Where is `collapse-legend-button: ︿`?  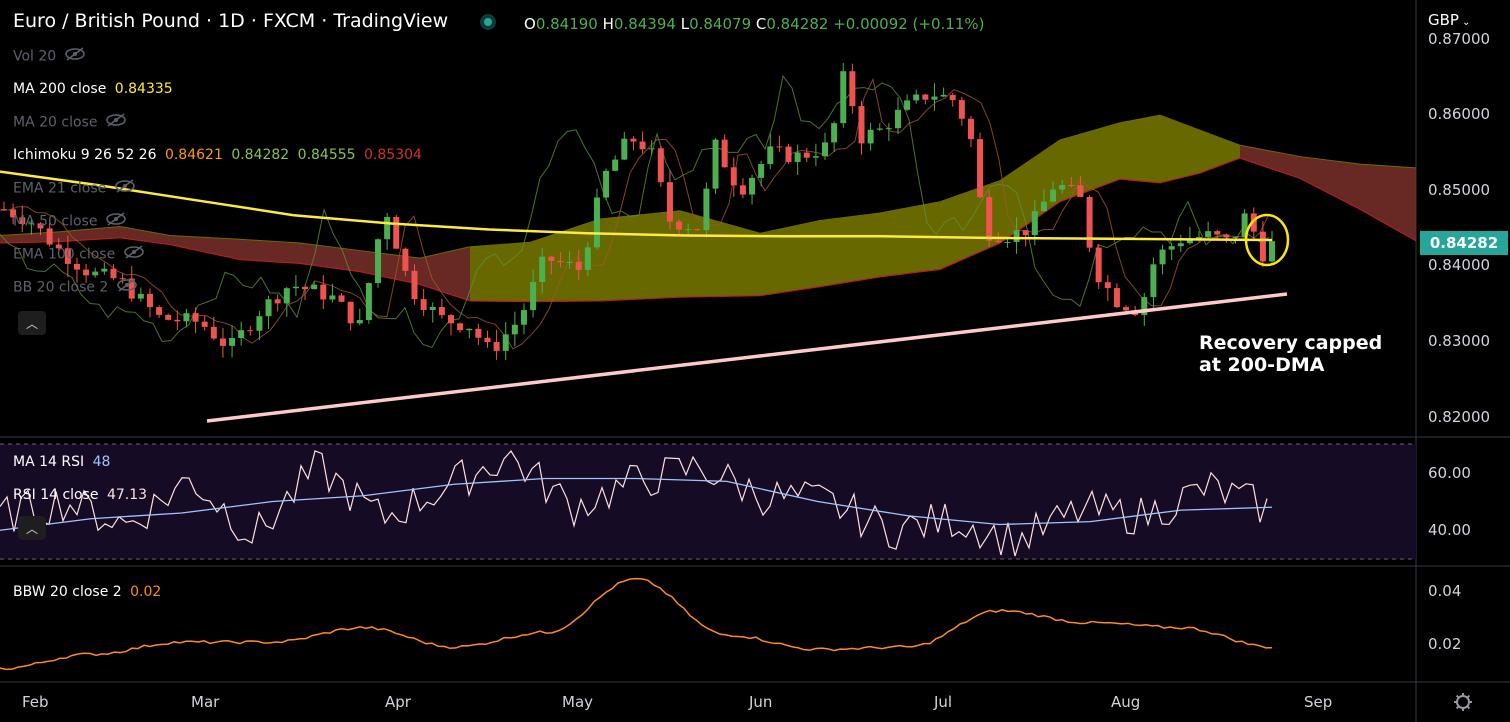
collapse-legend-button: ︿ is located at coordinates (32, 323).